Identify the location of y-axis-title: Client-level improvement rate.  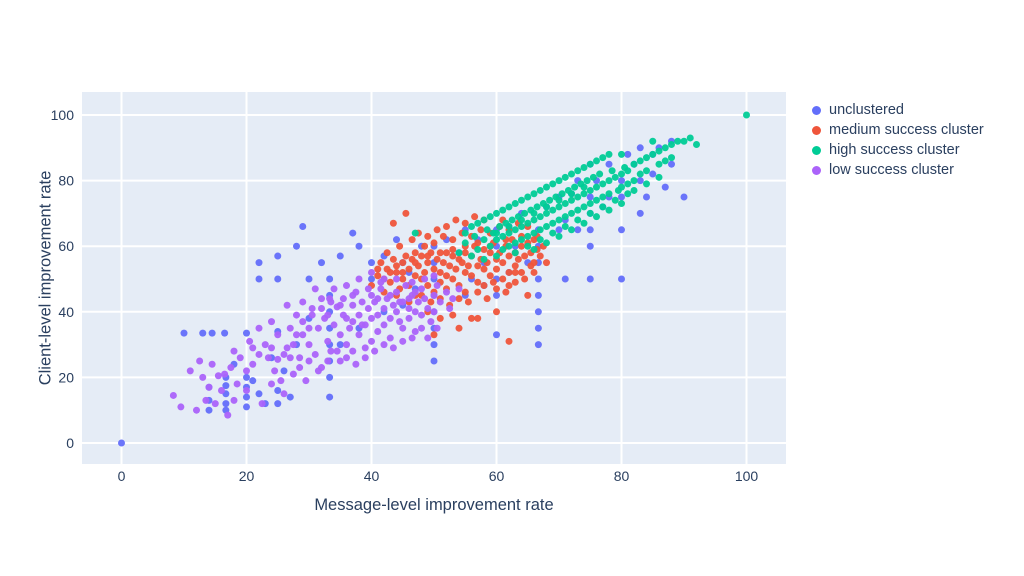
(45, 278).